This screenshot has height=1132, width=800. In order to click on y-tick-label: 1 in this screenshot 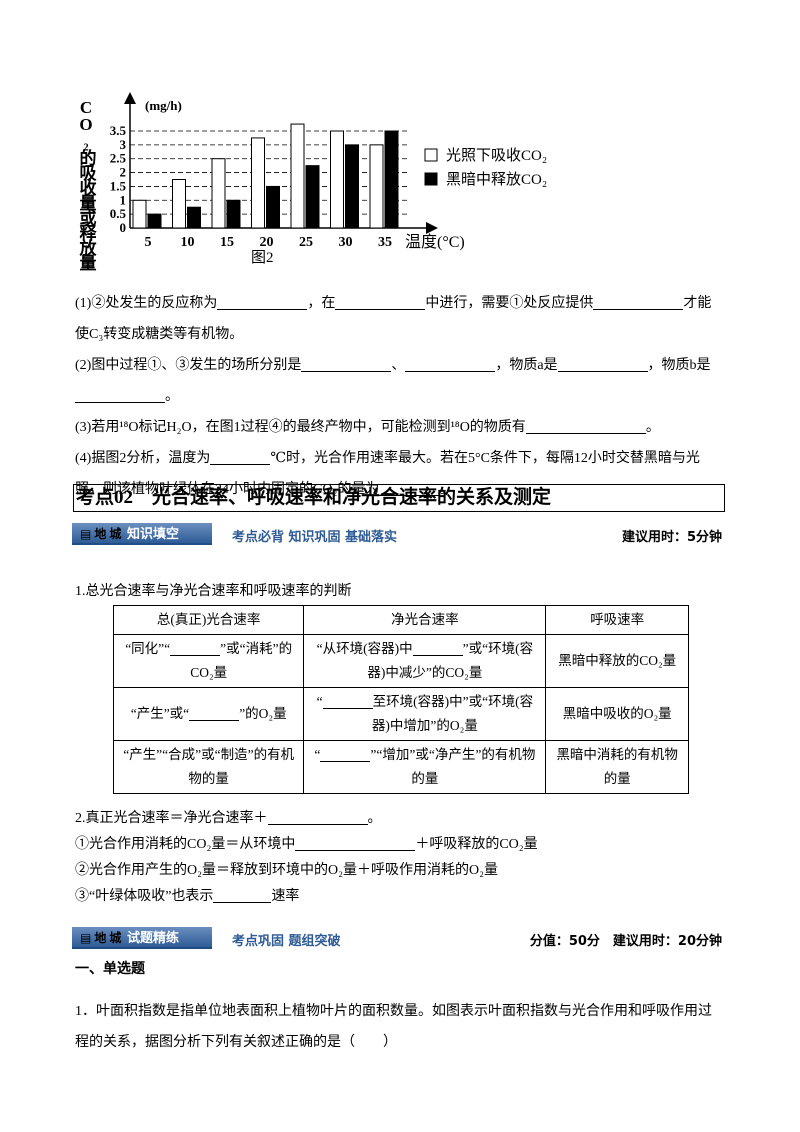, I will do `click(123, 199)`.